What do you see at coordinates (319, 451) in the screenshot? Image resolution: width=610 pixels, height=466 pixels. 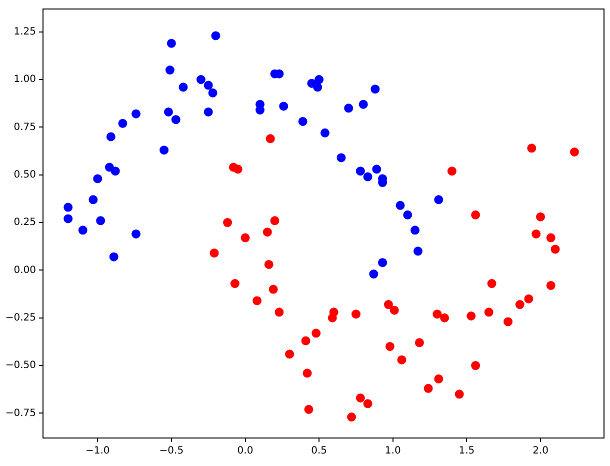 I see `x-tick-label: 0.5` at bounding box center [319, 451].